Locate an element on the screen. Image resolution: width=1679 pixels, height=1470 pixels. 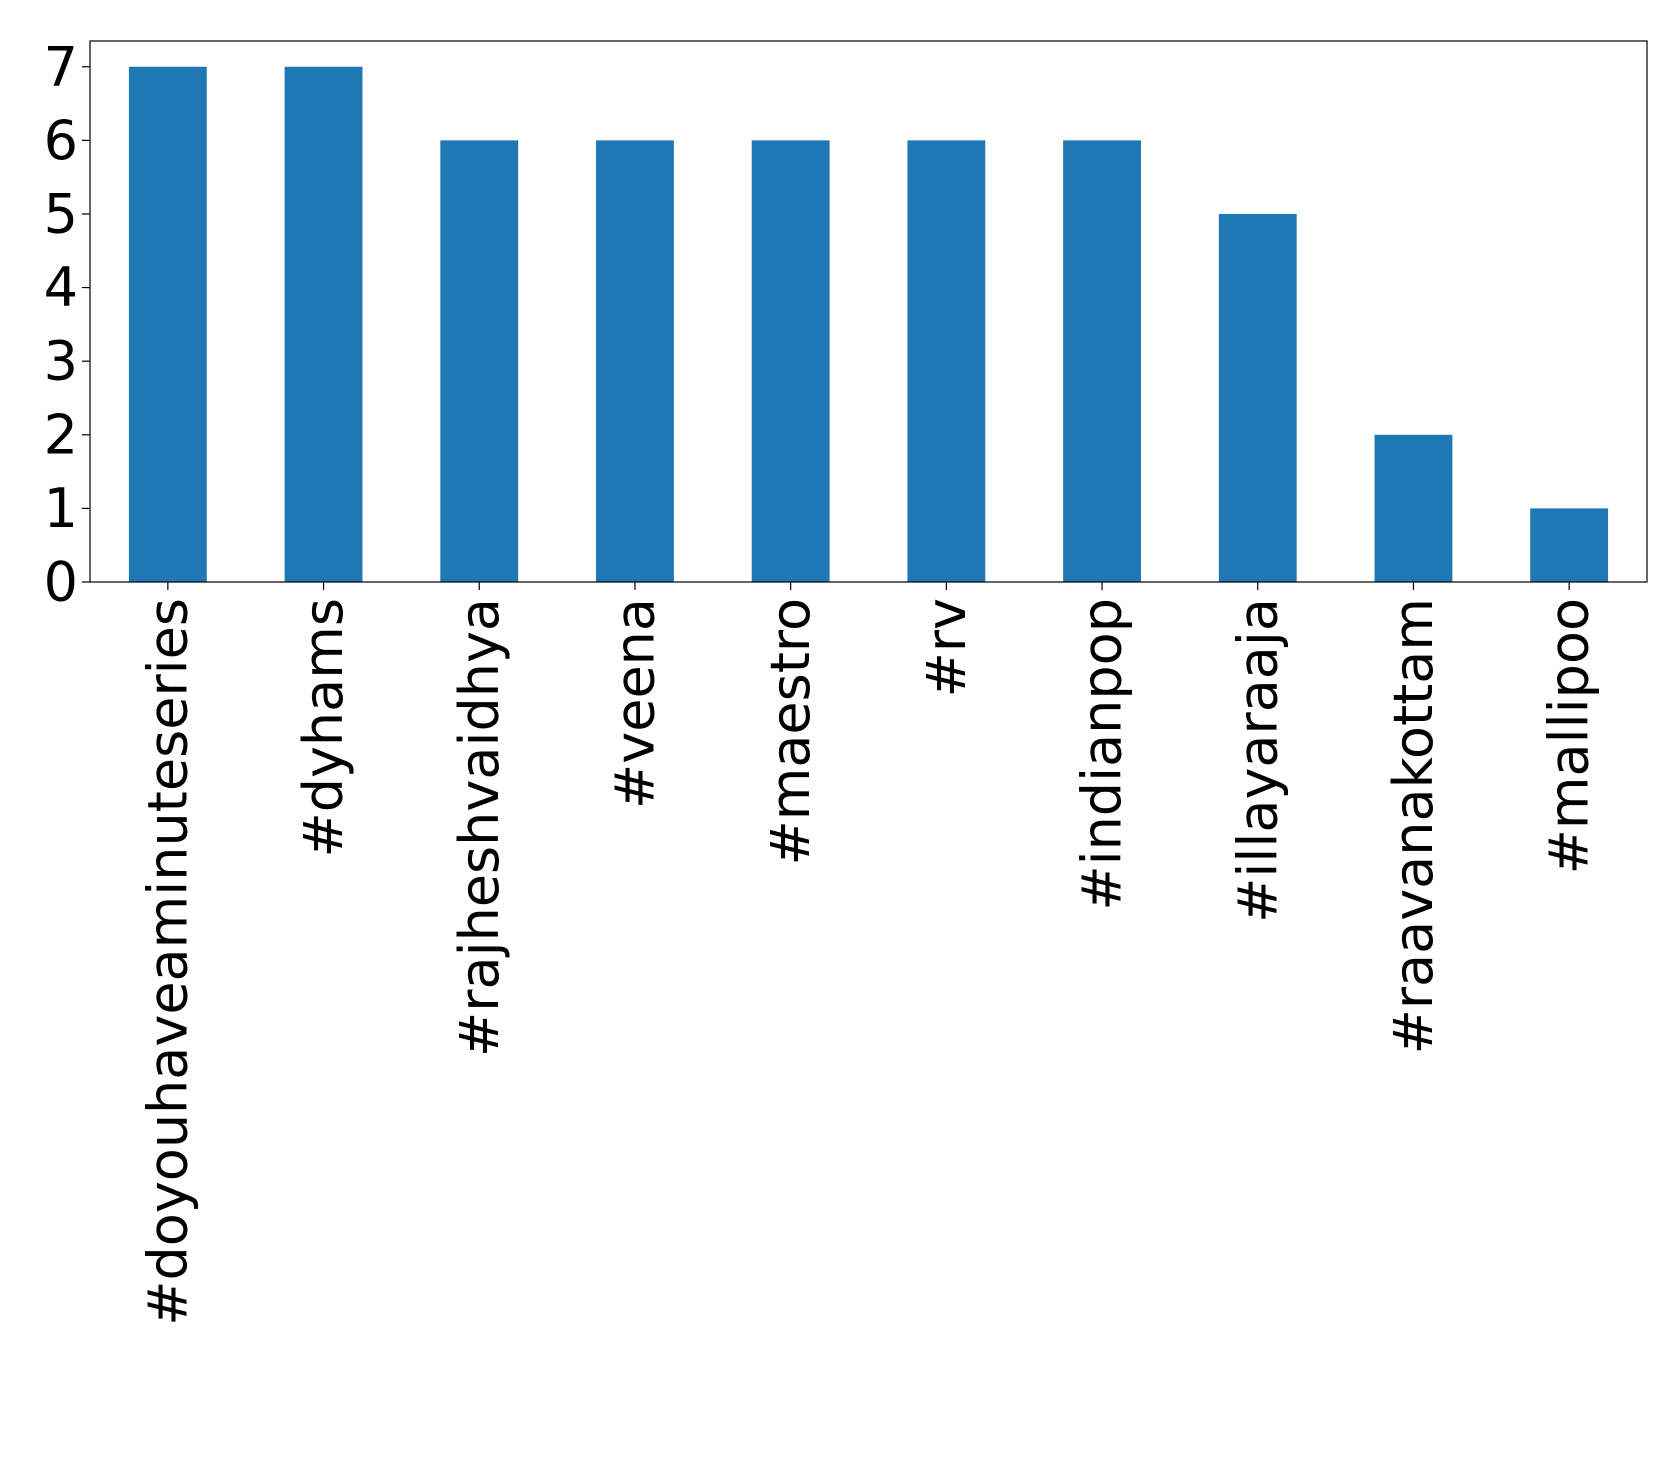
x-tick-label: #rv is located at coordinates (946, 647).